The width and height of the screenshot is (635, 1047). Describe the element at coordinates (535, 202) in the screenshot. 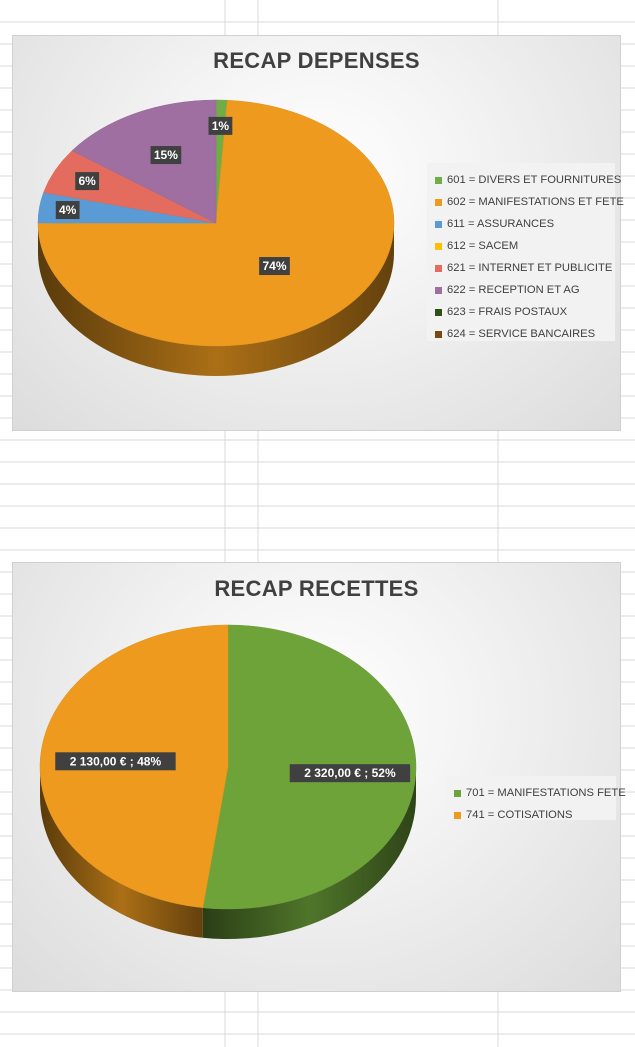

I see `legend-label: 602 = MANIFESTATIONS ET FETE` at that location.